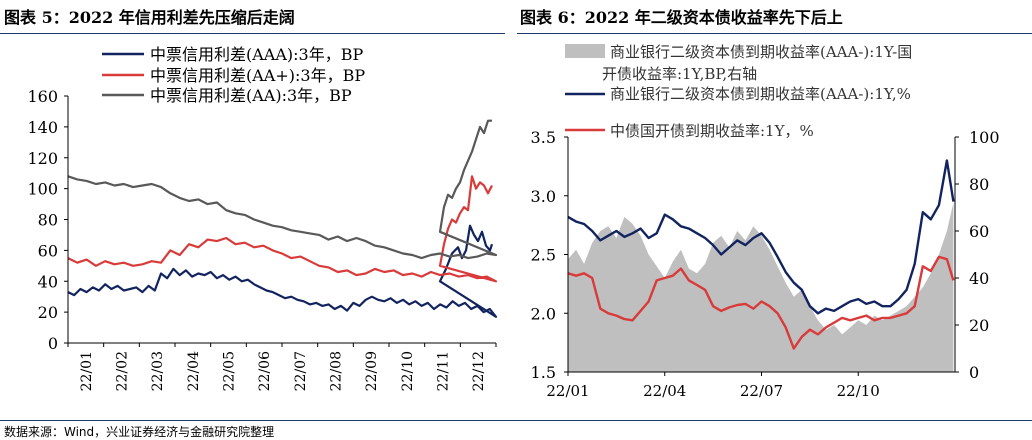  Describe the element at coordinates (158, 371) in the screenshot. I see `x-tick-label-left: 22/03` at that location.